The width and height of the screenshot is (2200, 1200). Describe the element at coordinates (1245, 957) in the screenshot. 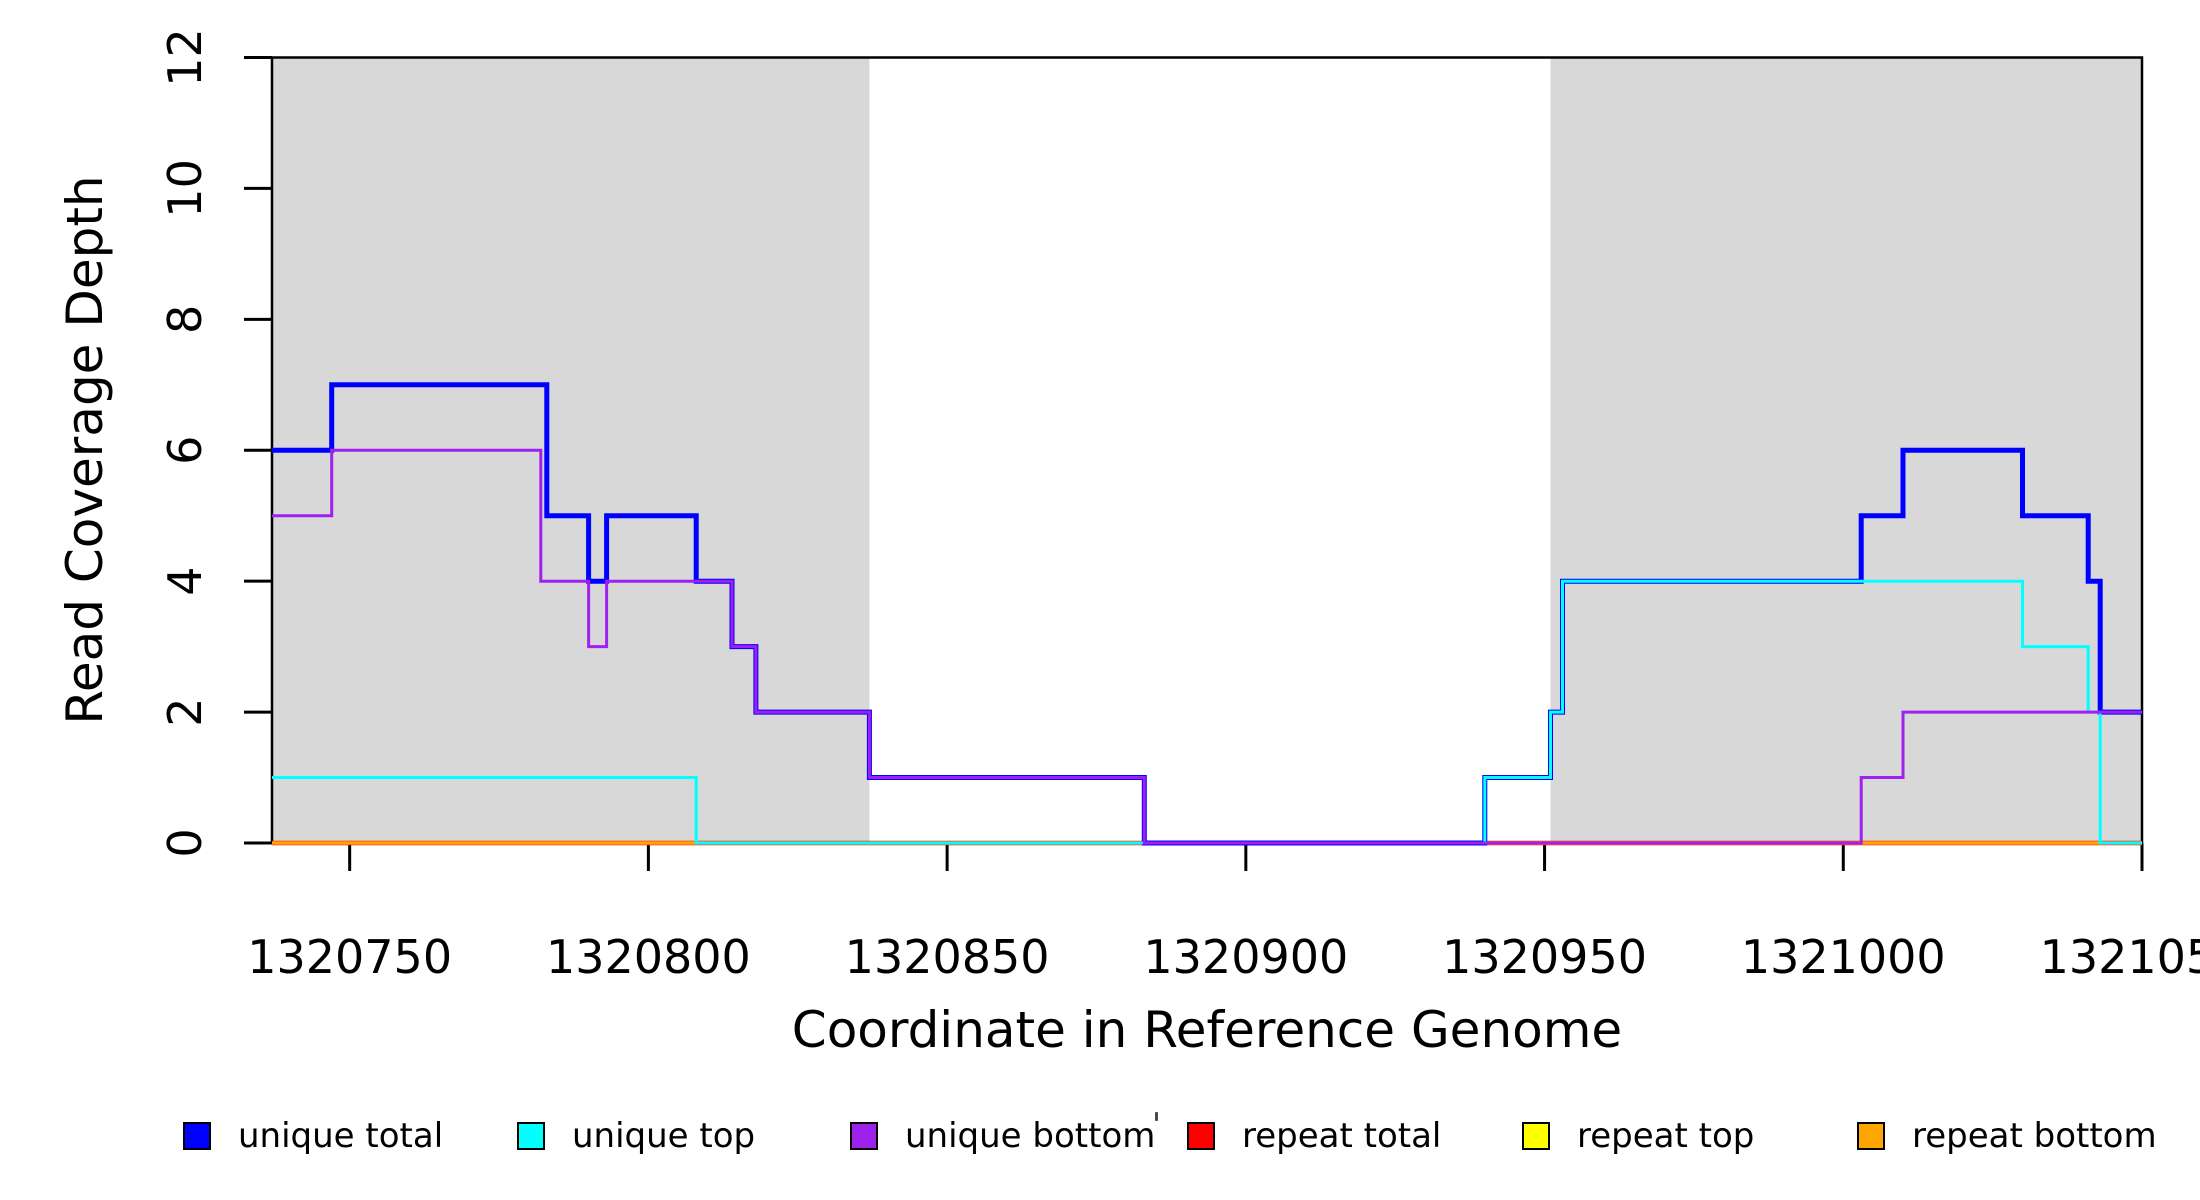

I see `x-tick-label: 1320900` at that location.